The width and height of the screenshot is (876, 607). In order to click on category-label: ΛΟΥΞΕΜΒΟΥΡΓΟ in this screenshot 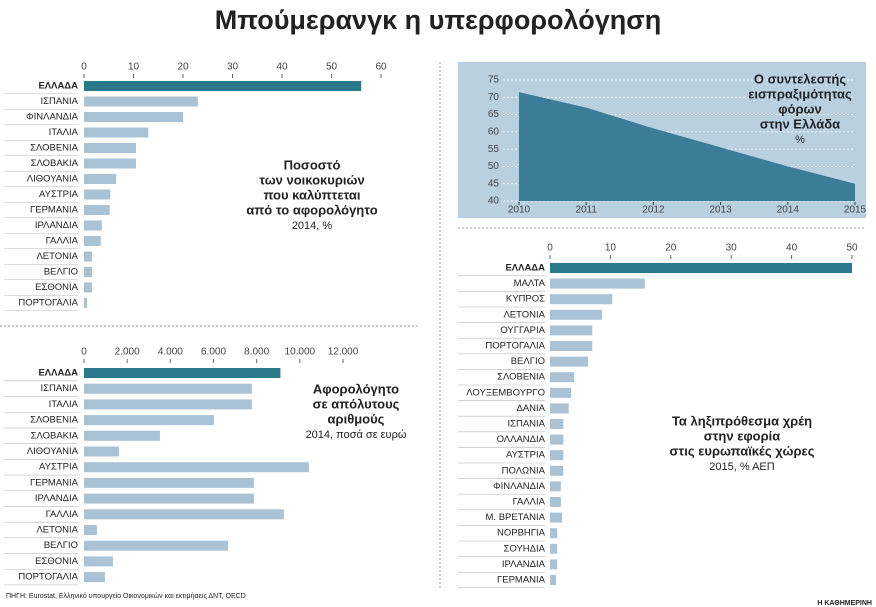, I will do `click(505, 392)`.